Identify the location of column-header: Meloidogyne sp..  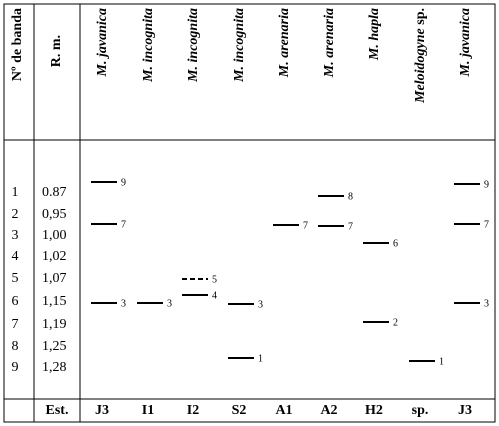
(420, 56).